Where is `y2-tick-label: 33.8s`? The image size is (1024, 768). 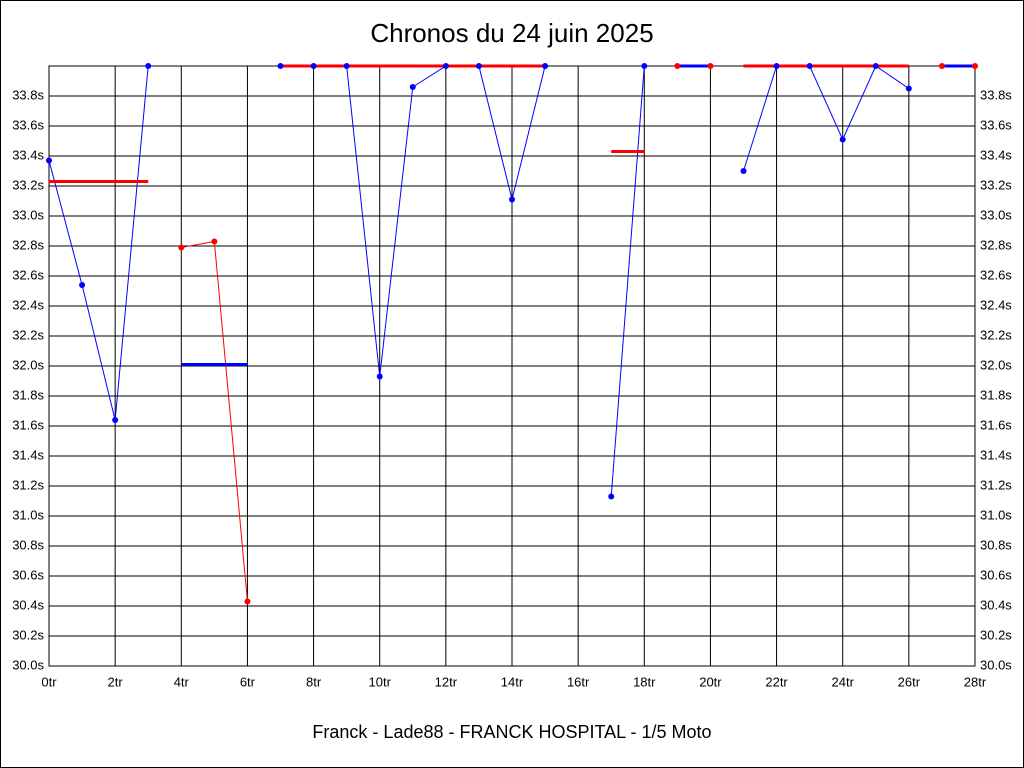
y2-tick-label: 33.8s is located at coordinates (996, 94).